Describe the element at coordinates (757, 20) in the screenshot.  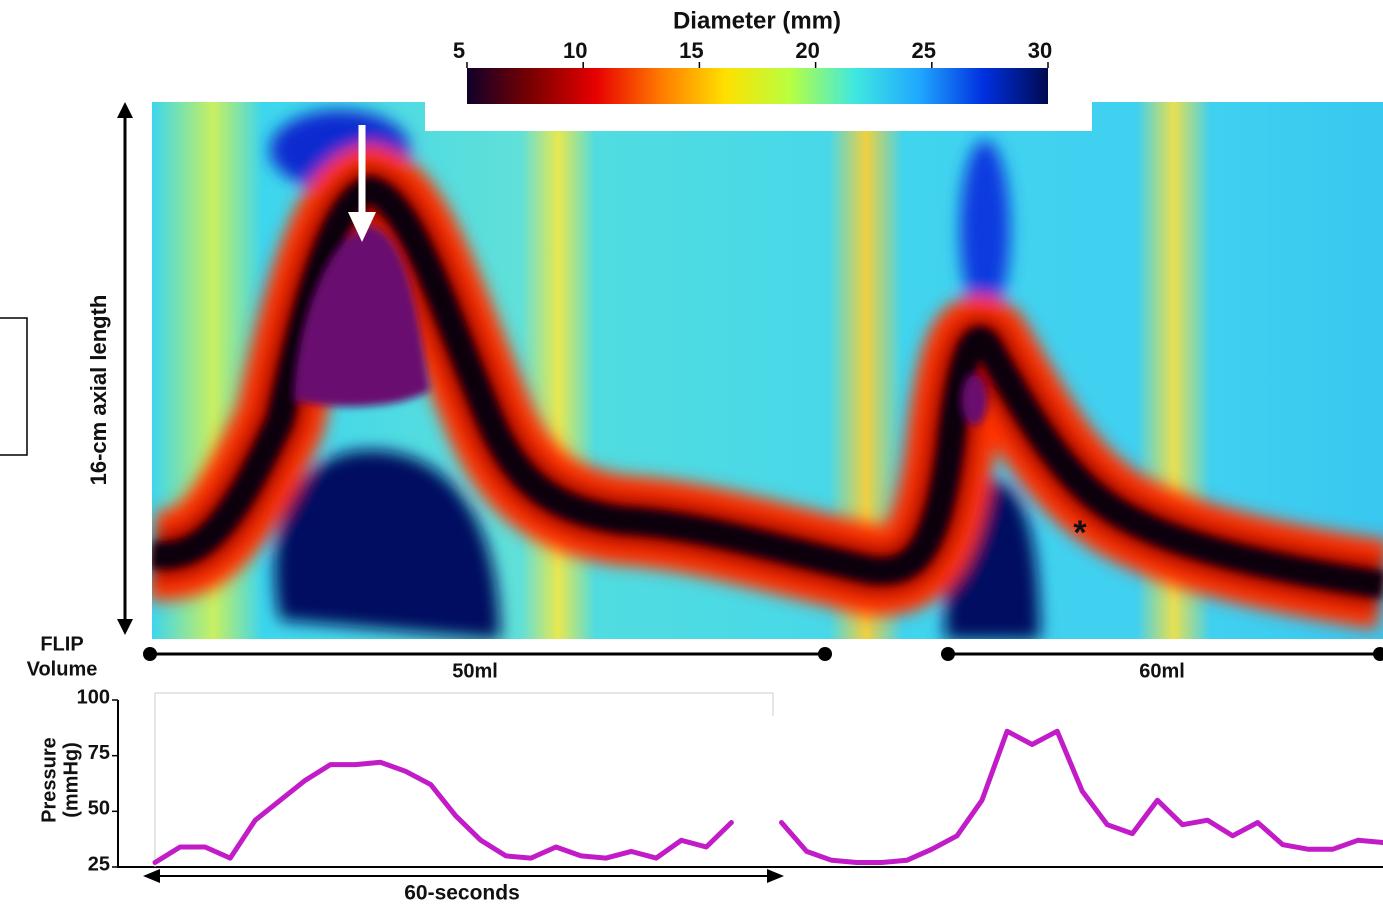
I see `colorbar-title: Diameter (mm)` at that location.